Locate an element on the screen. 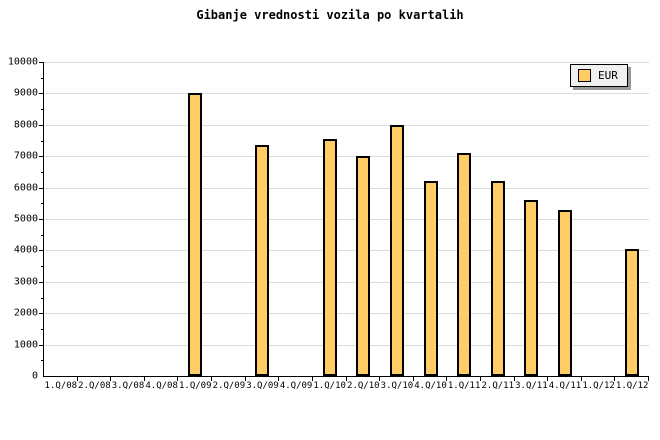  y-axis-label: 2000 is located at coordinates (25, 313).